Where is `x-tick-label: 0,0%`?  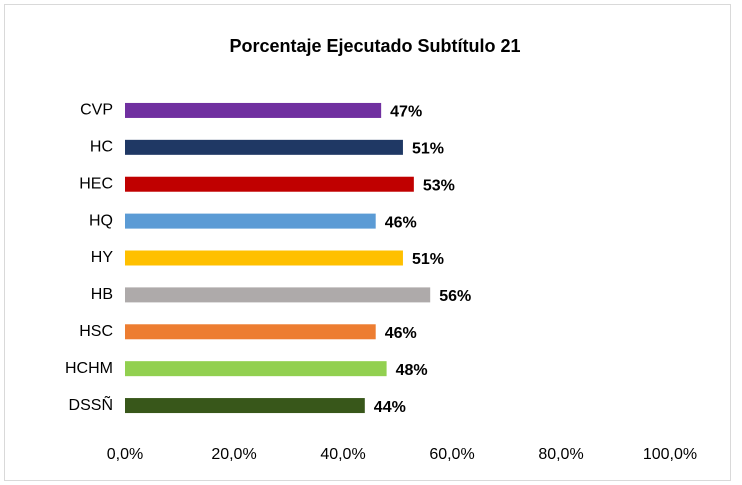
x-tick-label: 0,0% is located at coordinates (125, 454).